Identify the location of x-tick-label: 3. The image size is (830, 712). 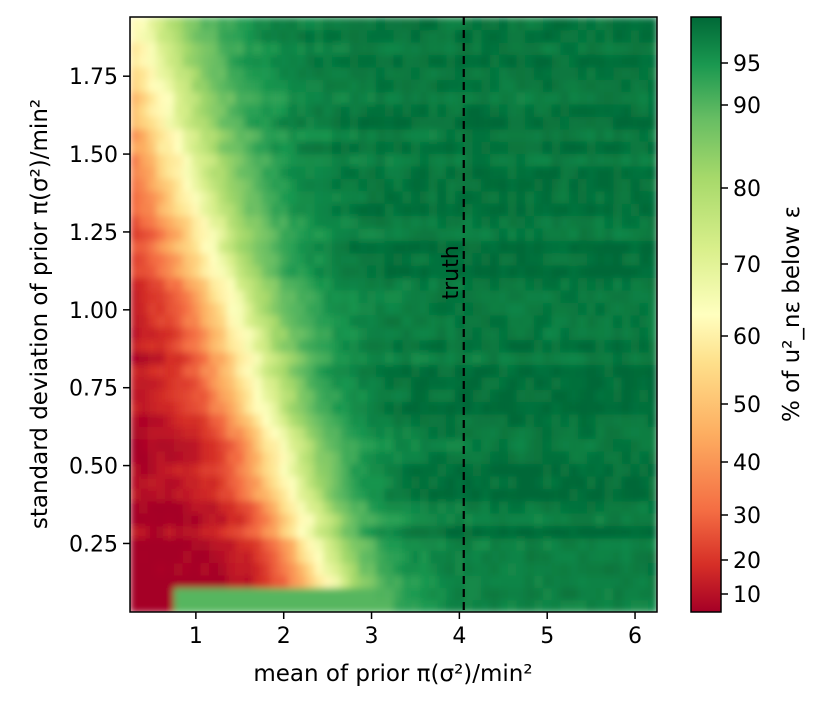
(372, 636).